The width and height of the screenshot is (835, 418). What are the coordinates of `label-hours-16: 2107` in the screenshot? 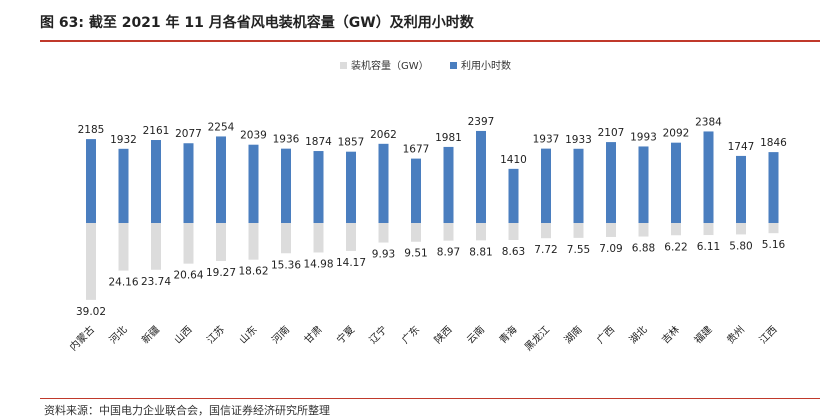 It's located at (611, 133).